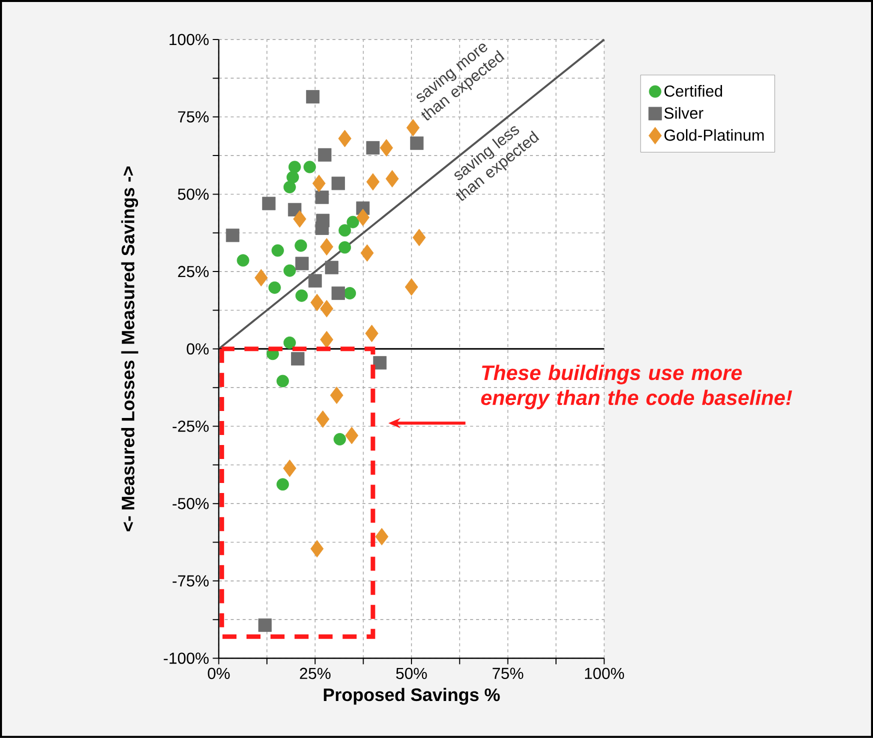 The height and width of the screenshot is (738, 873). I want to click on legend-label: Gold-Platinum, so click(714, 135).